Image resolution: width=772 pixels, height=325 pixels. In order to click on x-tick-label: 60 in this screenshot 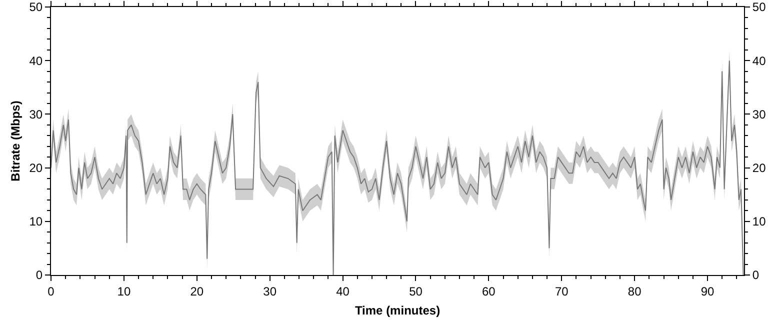, I will do `click(489, 291)`.